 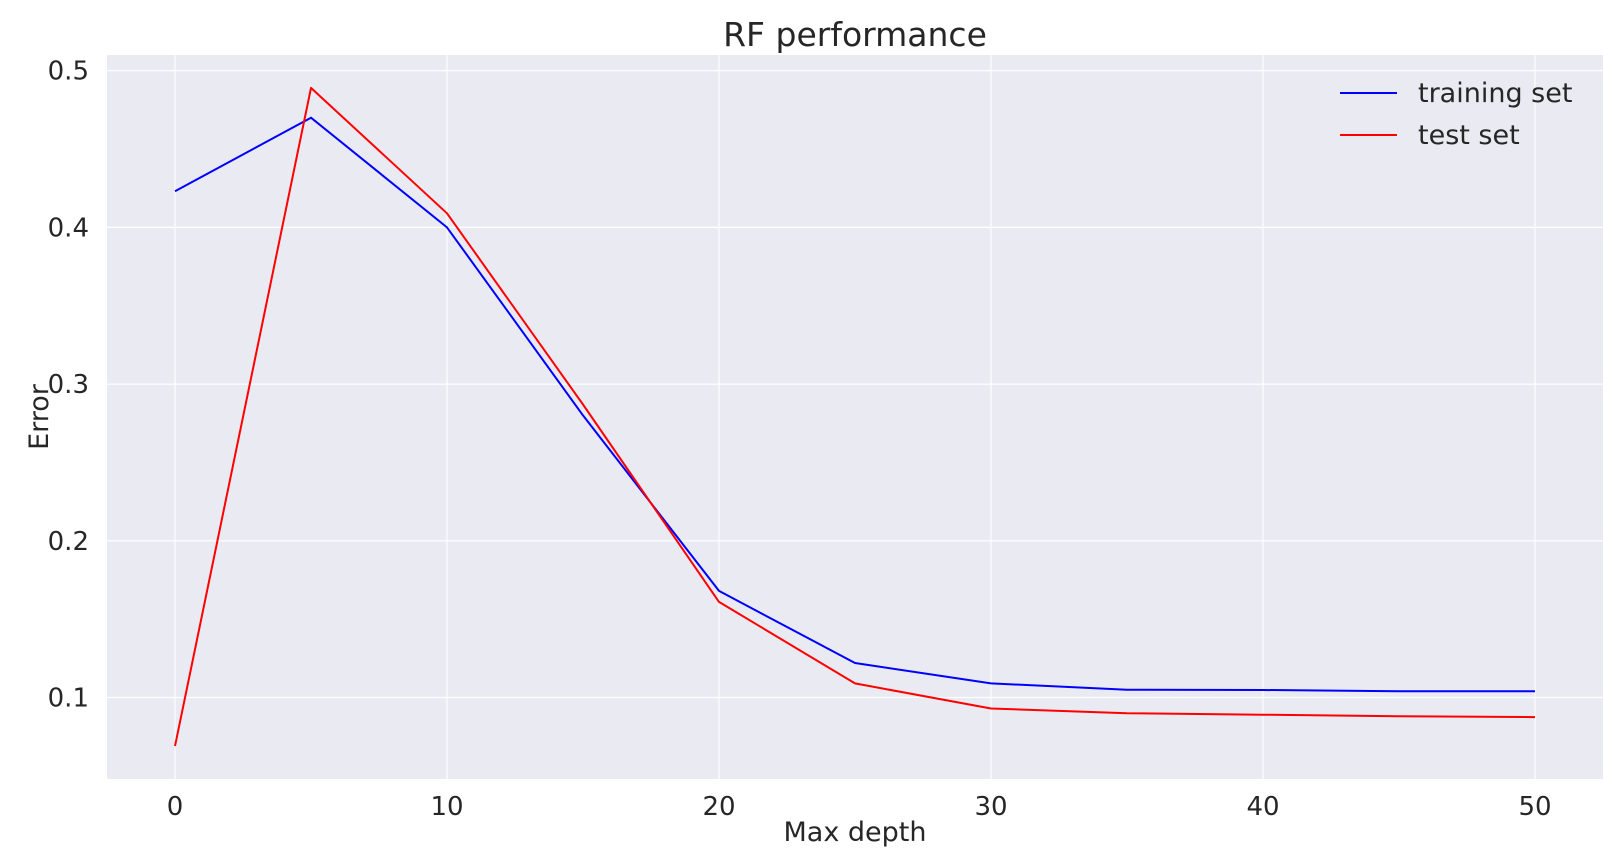 What do you see at coordinates (1262, 807) in the screenshot?
I see `x-tick-label: 40` at bounding box center [1262, 807].